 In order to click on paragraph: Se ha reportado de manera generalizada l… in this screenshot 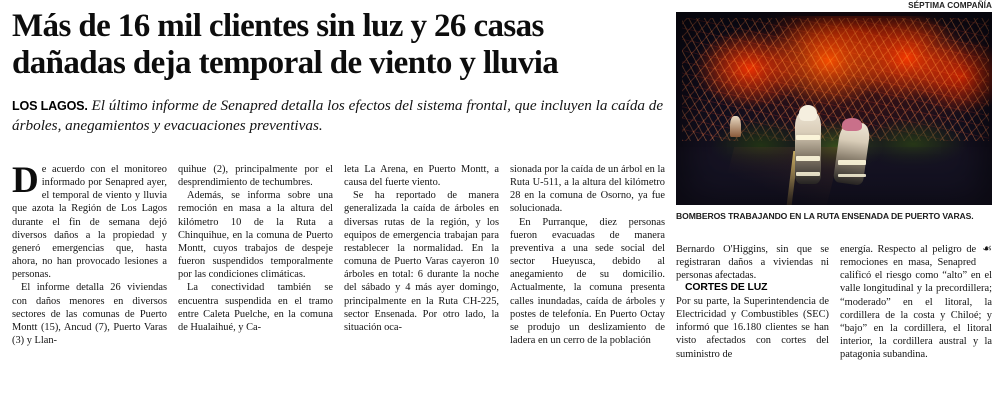, I will do `click(421, 261)`.